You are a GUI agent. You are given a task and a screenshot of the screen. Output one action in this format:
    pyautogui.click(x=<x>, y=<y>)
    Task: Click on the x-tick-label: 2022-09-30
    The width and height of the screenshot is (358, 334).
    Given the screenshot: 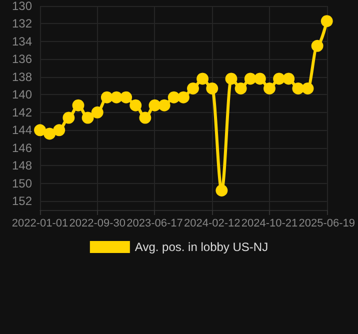 What is the action you would take?
    pyautogui.click(x=97, y=224)
    